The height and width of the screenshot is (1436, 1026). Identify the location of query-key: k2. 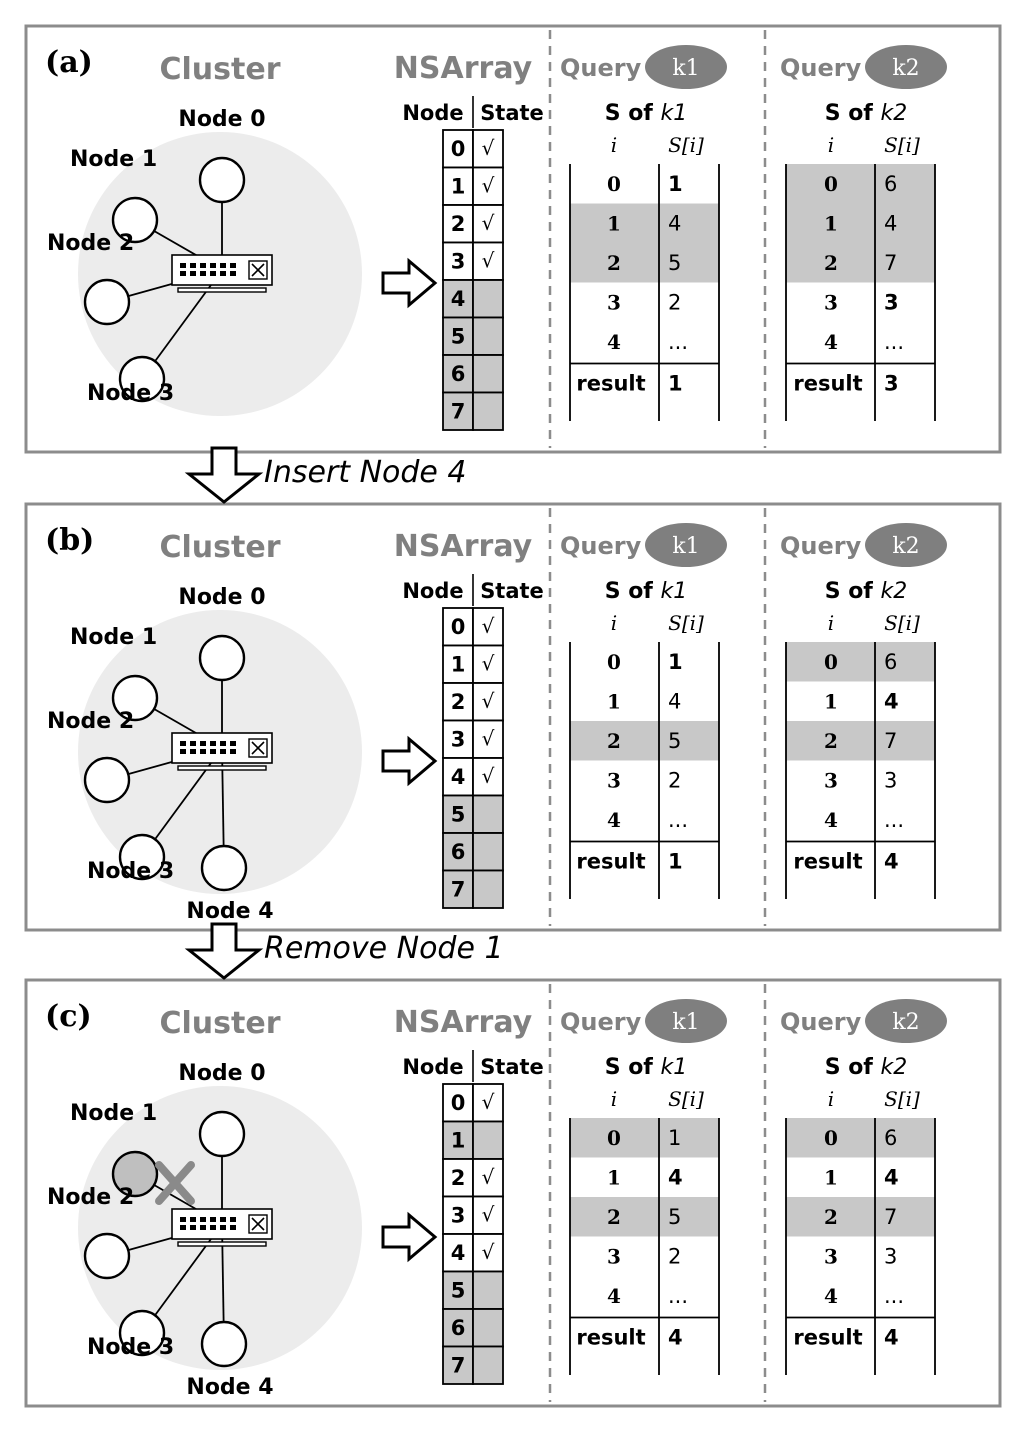
(905, 68).